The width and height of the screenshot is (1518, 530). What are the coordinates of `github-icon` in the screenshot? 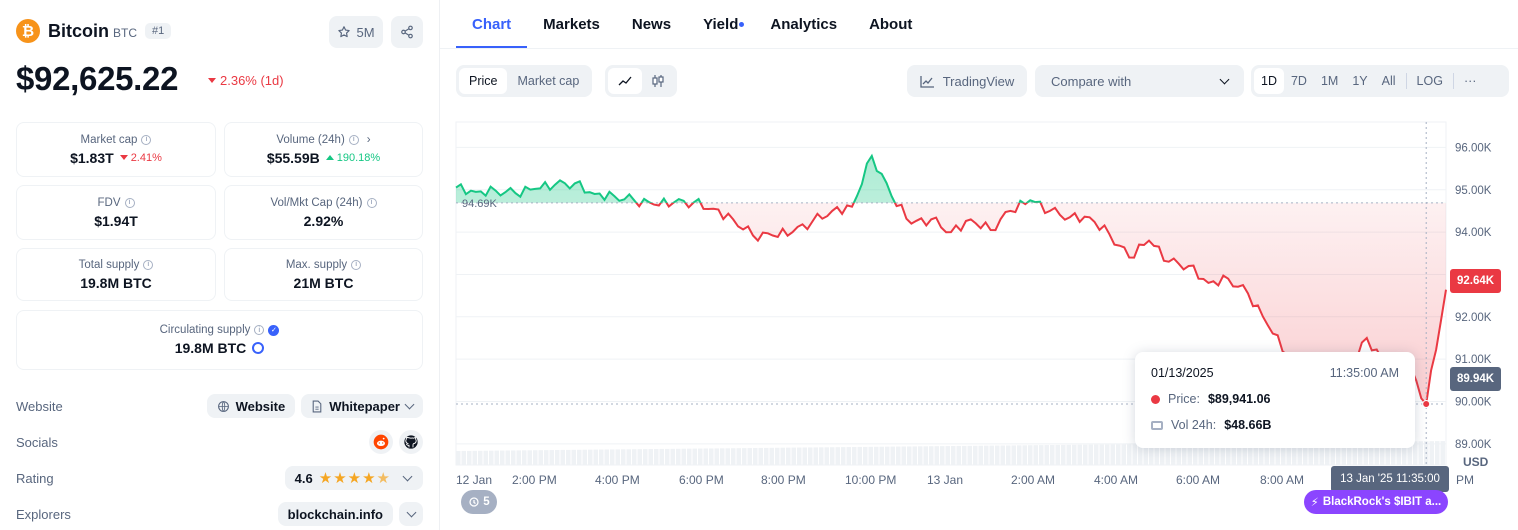 It's located at (411, 442).